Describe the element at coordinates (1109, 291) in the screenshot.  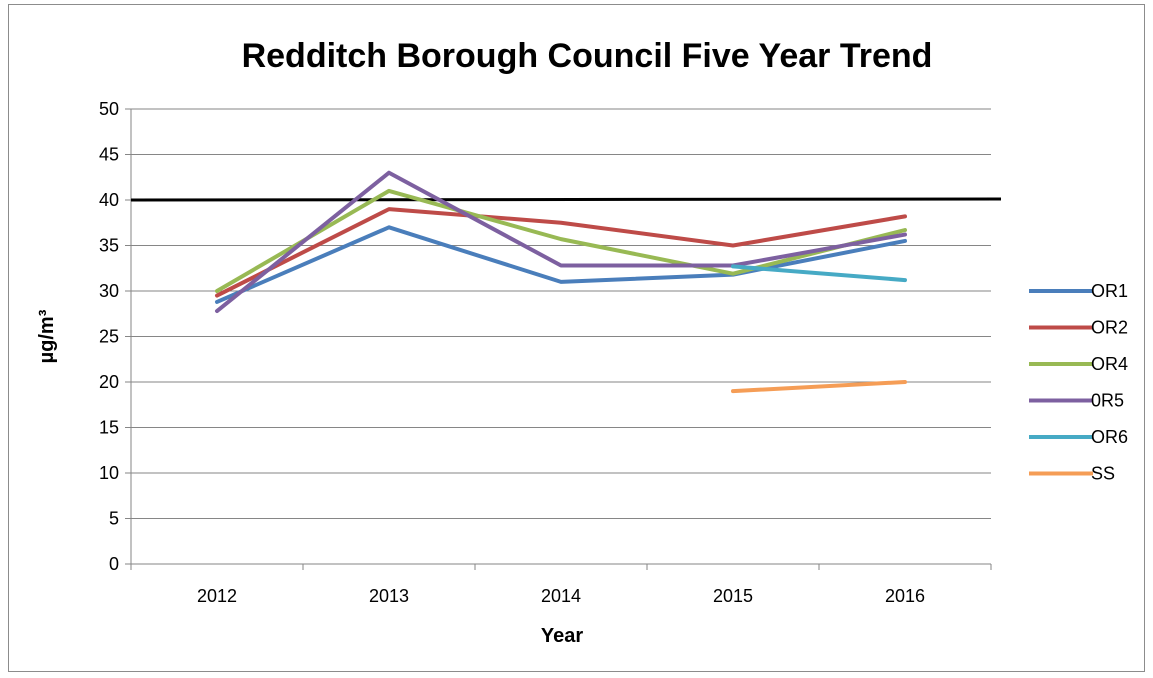
I see `legend-label-or1: OR1` at that location.